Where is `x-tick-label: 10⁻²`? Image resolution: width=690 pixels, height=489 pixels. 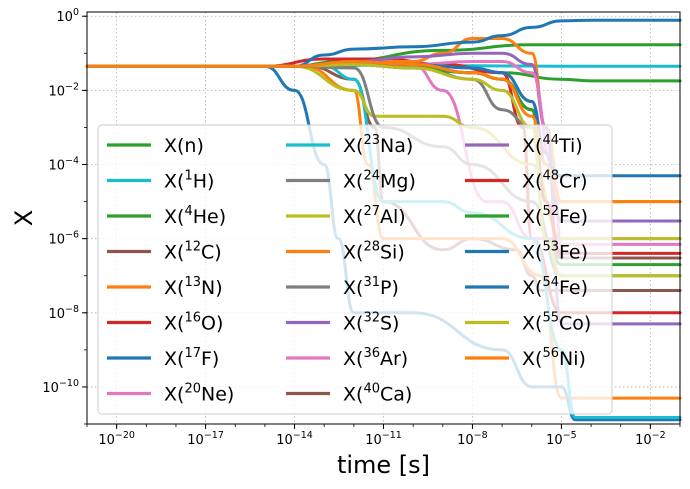 x-tick-label: 10⁻² is located at coordinates (650, 439).